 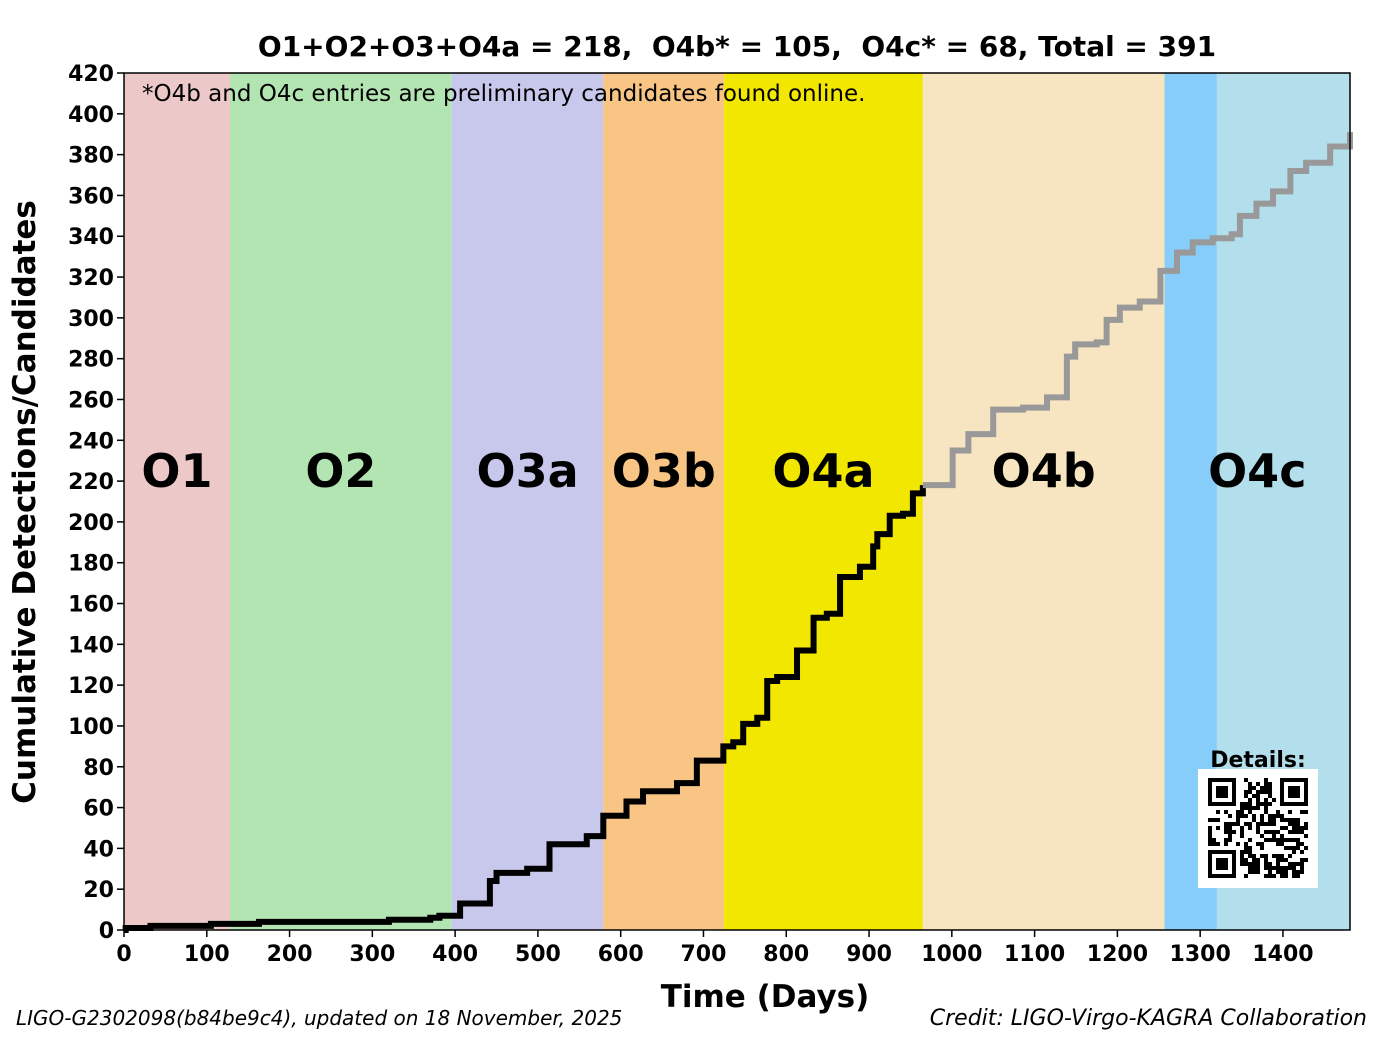 What do you see at coordinates (704, 954) in the screenshot?
I see `x-tick-label: 700` at bounding box center [704, 954].